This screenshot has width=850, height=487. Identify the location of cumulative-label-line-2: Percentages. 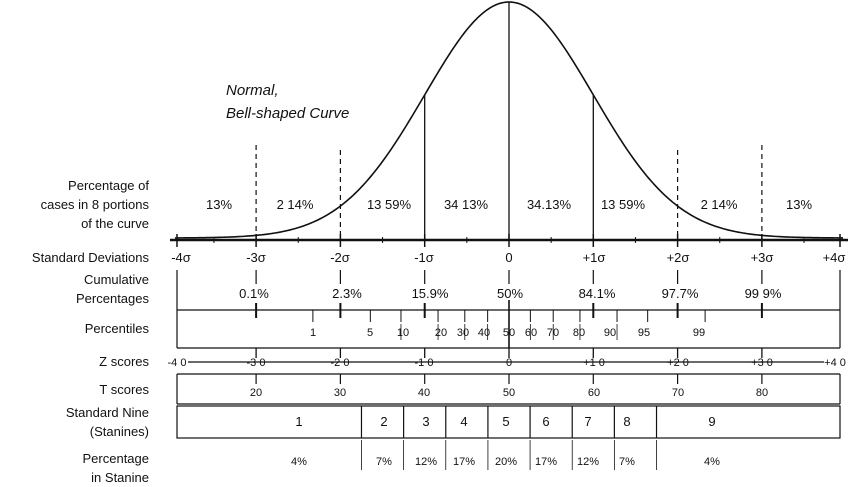
(112, 298).